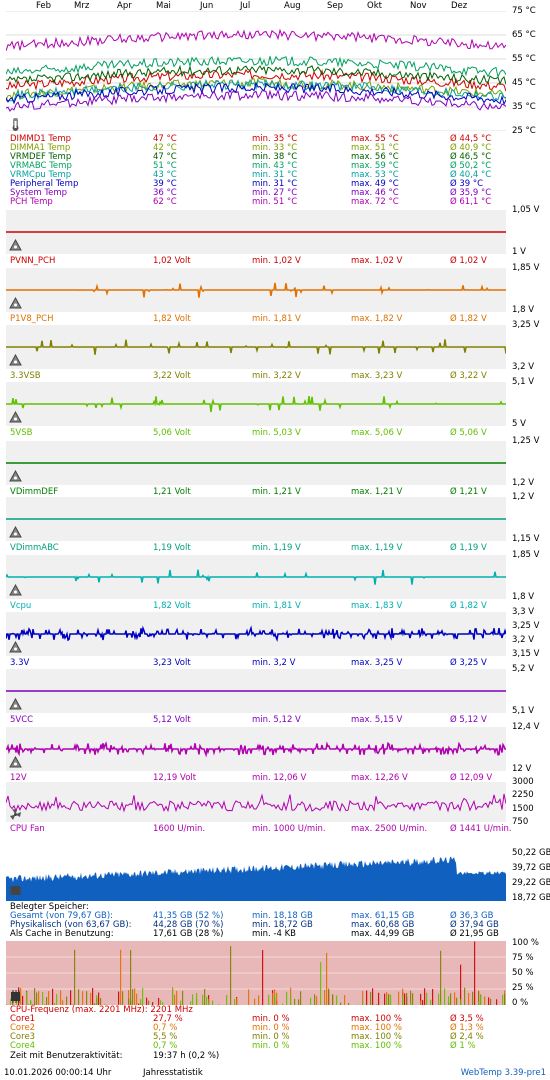 This screenshot has width=550, height=1080. What do you see at coordinates (522, 769) in the screenshot?
I see `voltage-axis-label: 12 V` at bounding box center [522, 769].